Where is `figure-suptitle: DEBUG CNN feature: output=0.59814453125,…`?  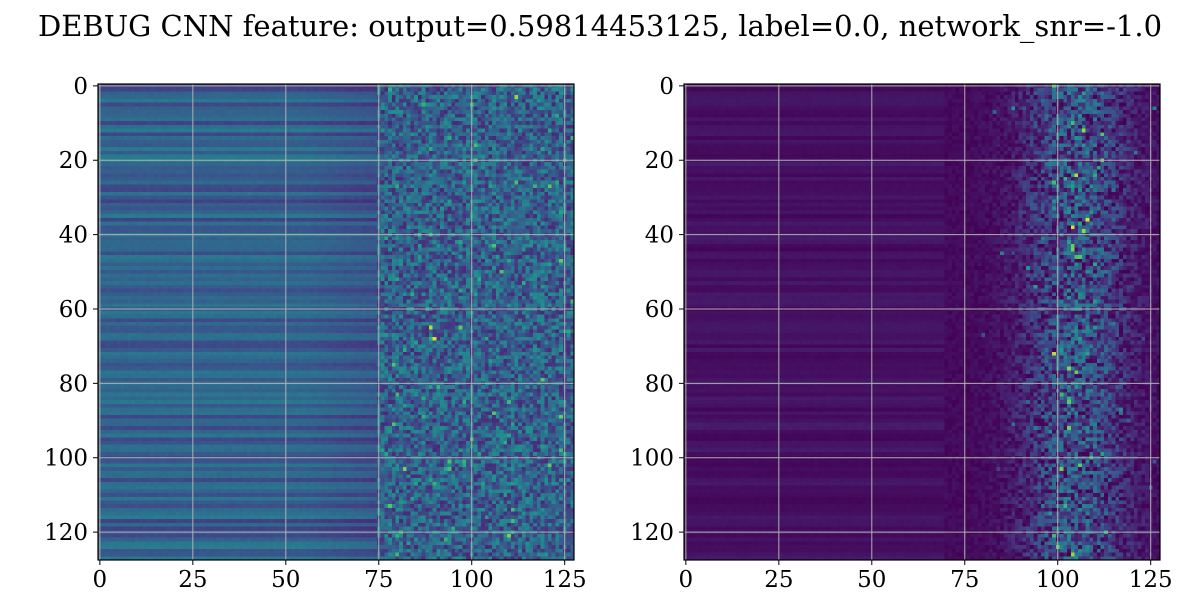 figure-suptitle: DEBUG CNN feature: output=0.59814453125,… is located at coordinates (600, 26).